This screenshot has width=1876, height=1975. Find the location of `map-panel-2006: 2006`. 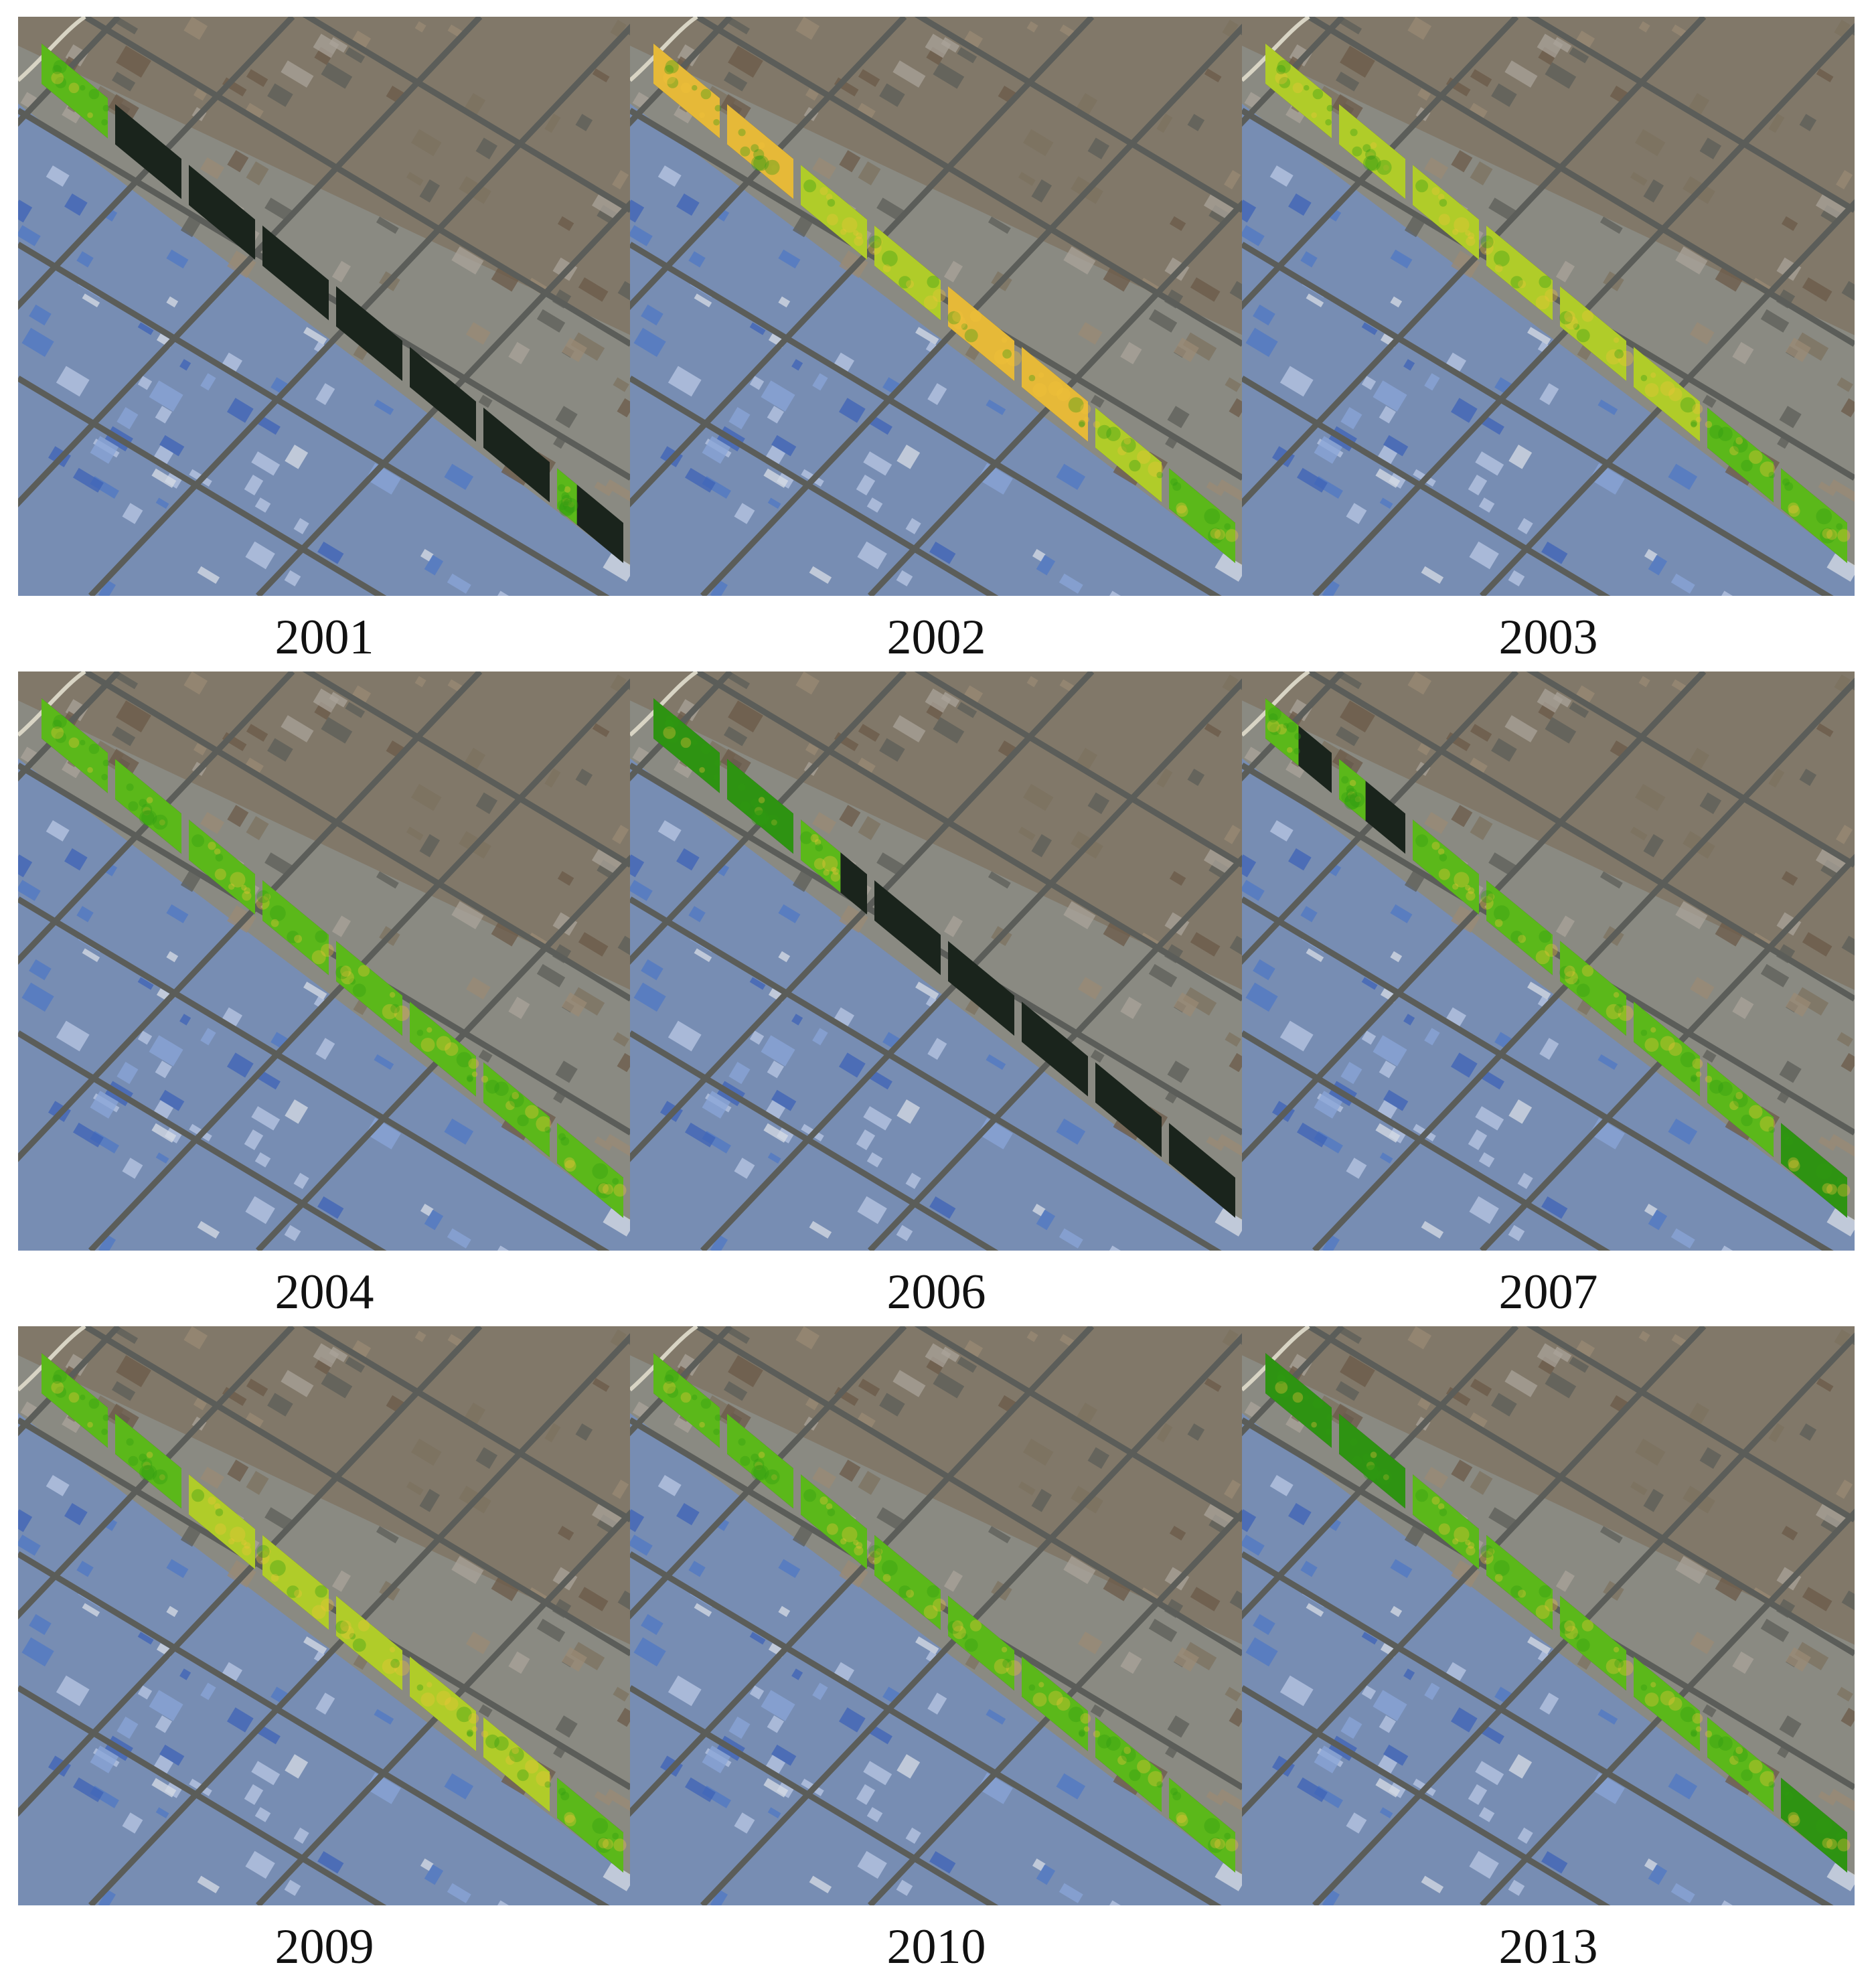

map-panel-2006: 2006 is located at coordinates (936, 994).